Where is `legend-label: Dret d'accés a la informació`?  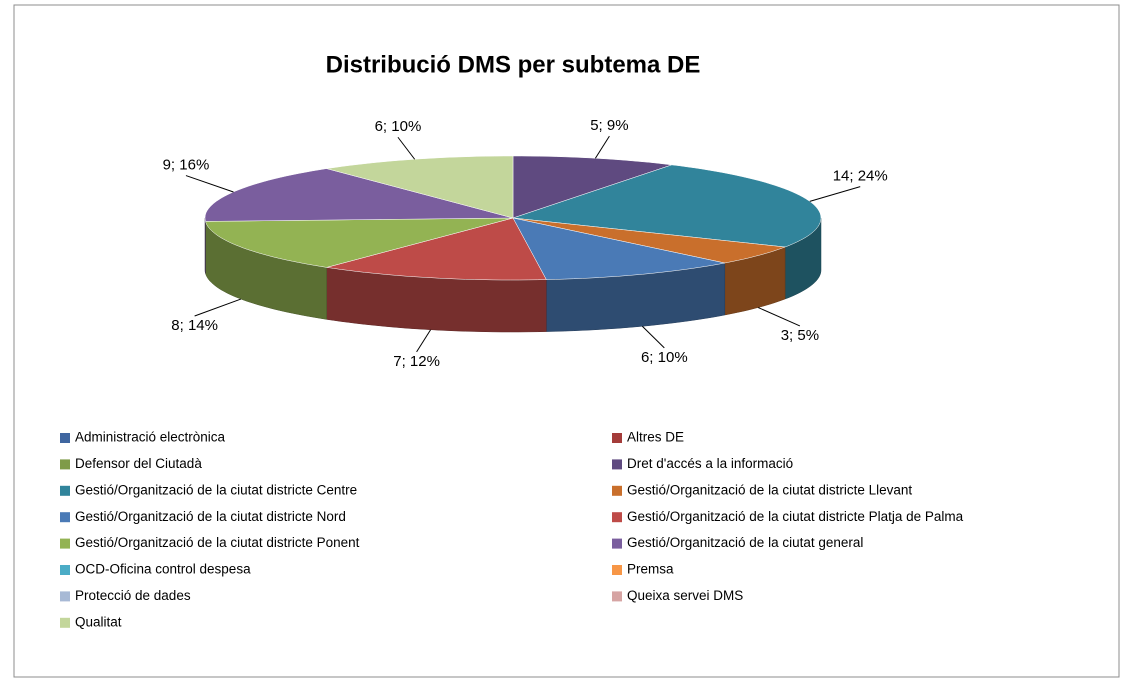 legend-label: Dret d'accés a la informació is located at coordinates (710, 463).